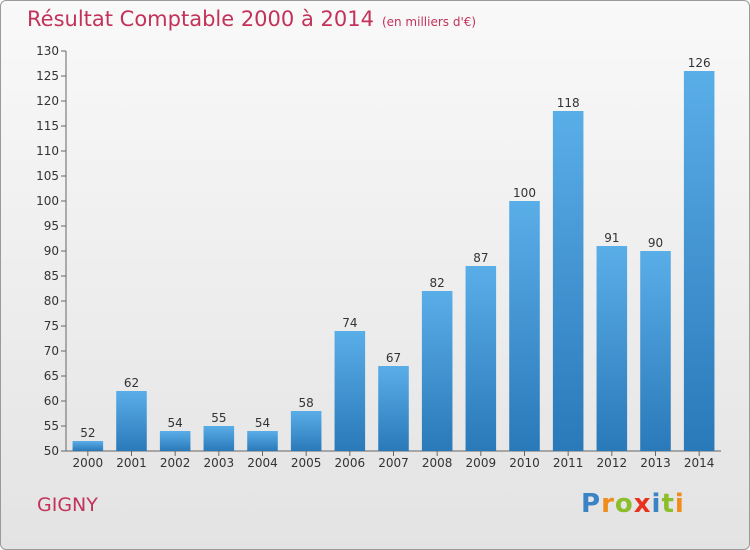  What do you see at coordinates (175, 423) in the screenshot?
I see `data-label-2002: 54` at bounding box center [175, 423].